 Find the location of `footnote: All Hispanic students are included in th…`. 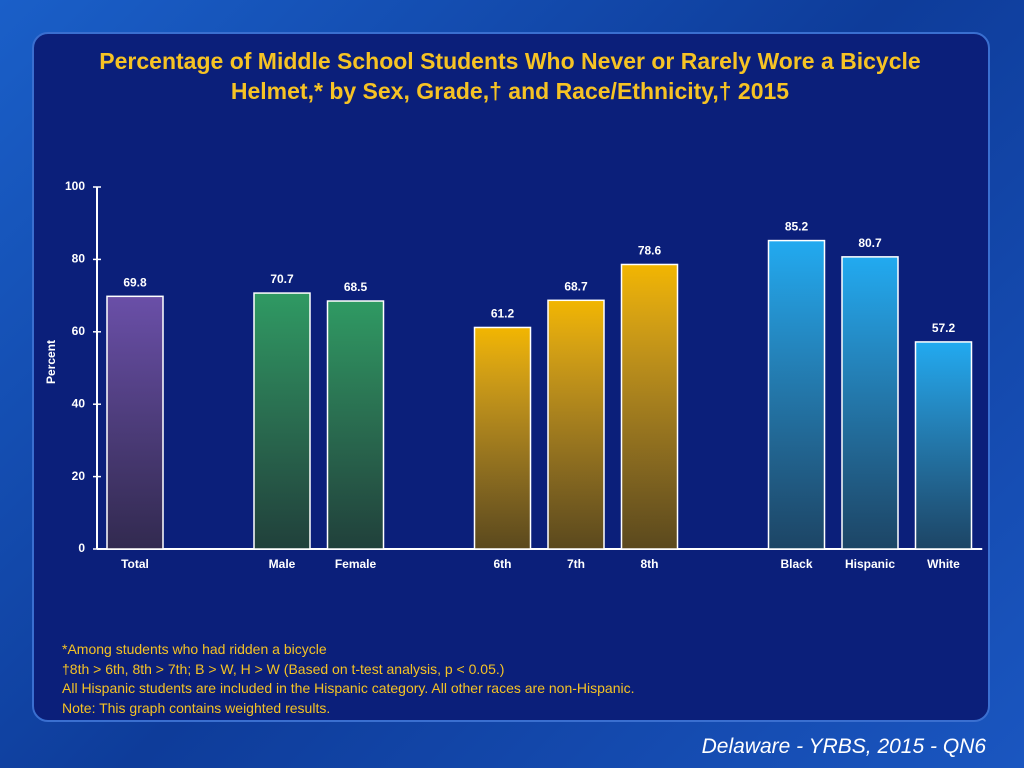

footnote: All Hispanic students are included in th… is located at coordinates (348, 688).